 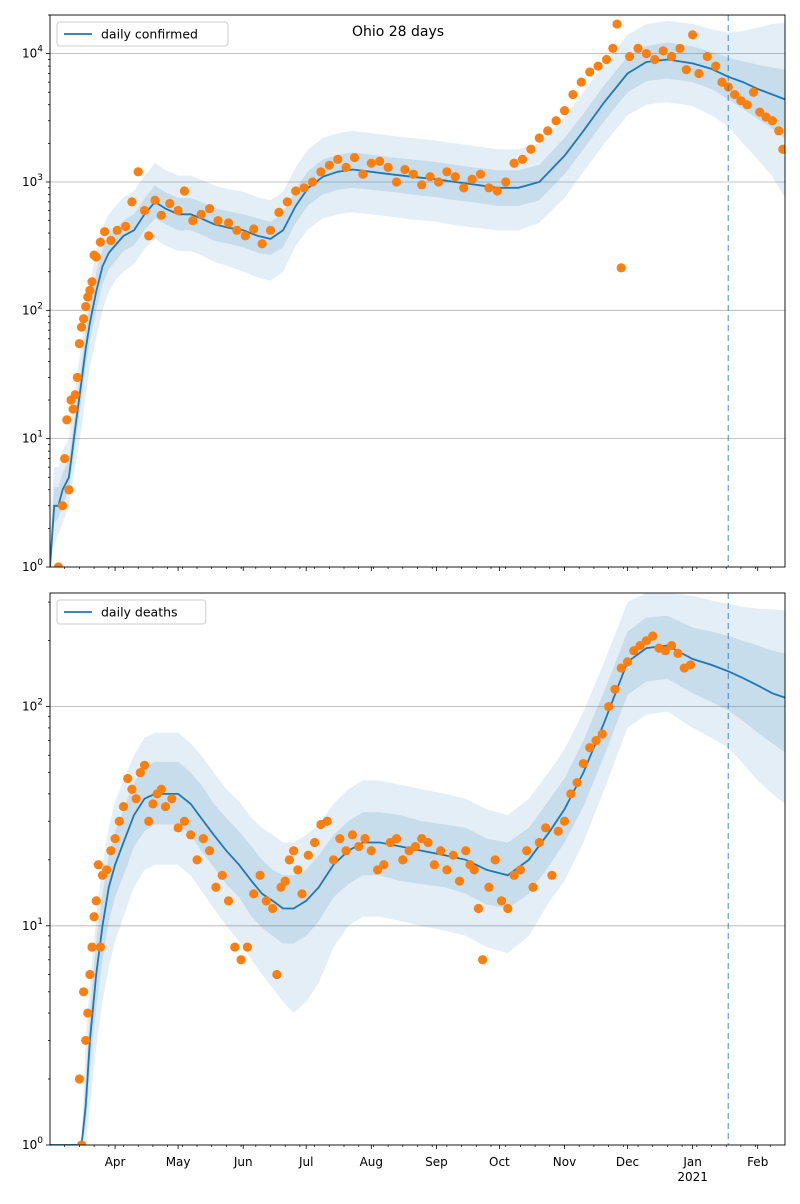 I want to click on chart-title: Ohio 28 days, so click(x=398, y=32).